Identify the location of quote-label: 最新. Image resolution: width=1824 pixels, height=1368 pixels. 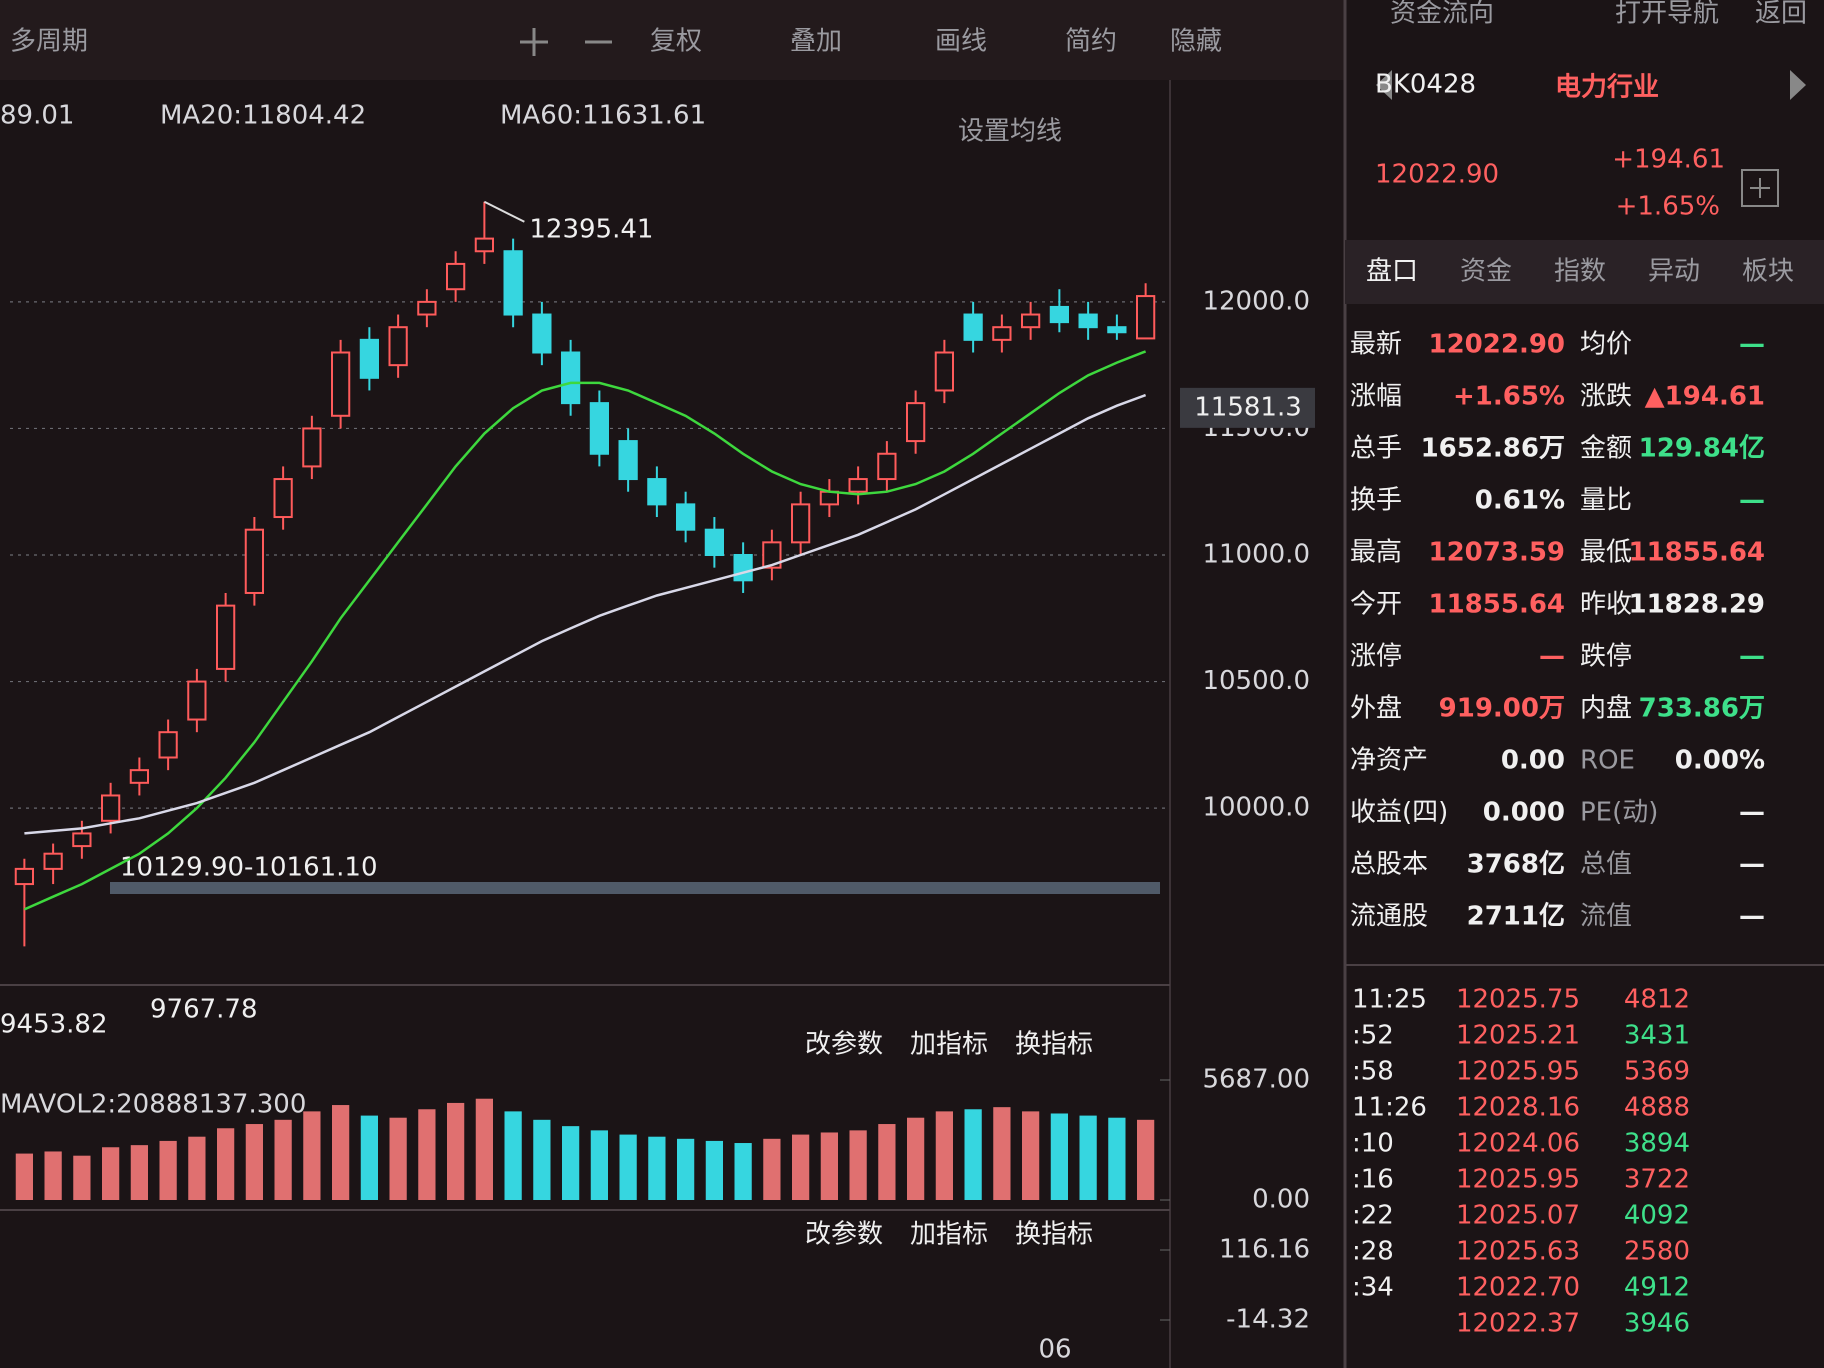
(1376, 345).